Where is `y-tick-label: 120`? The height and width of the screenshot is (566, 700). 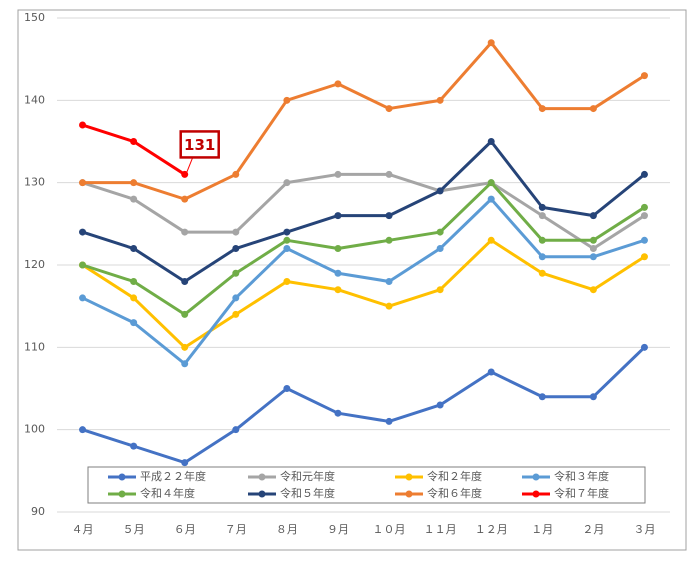
y-tick-label: 120 is located at coordinates (34, 264).